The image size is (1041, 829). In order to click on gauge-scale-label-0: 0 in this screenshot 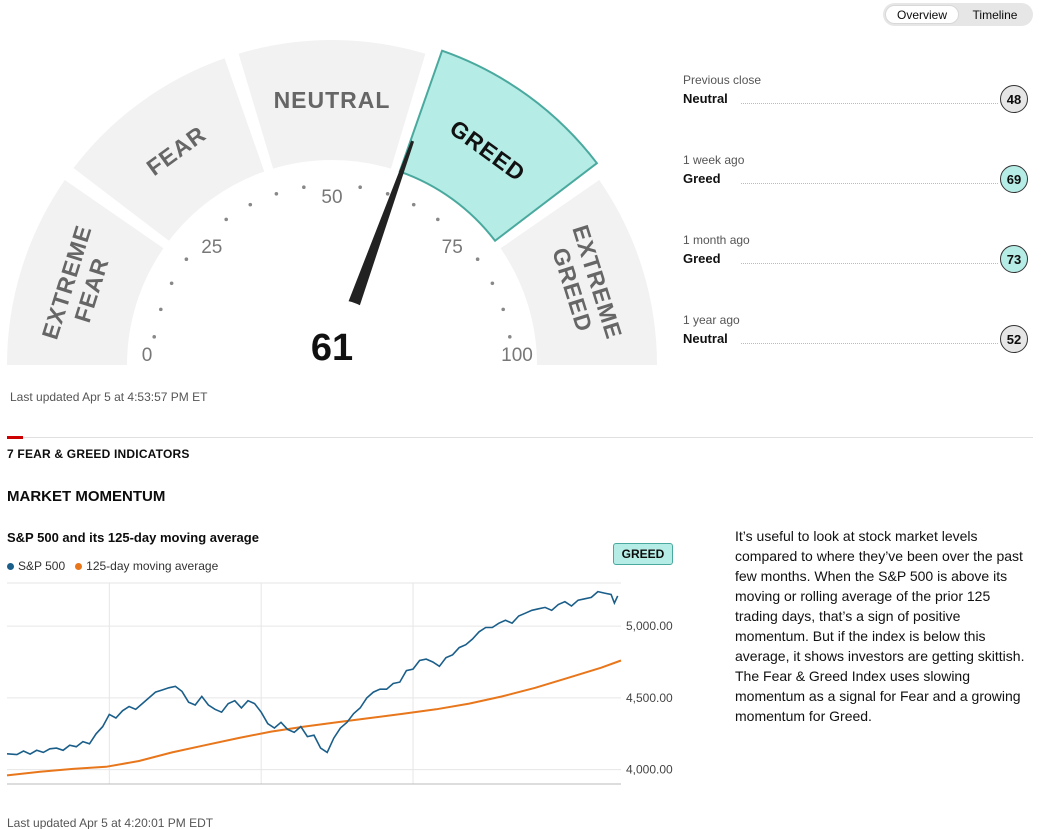, I will do `click(147, 355)`.